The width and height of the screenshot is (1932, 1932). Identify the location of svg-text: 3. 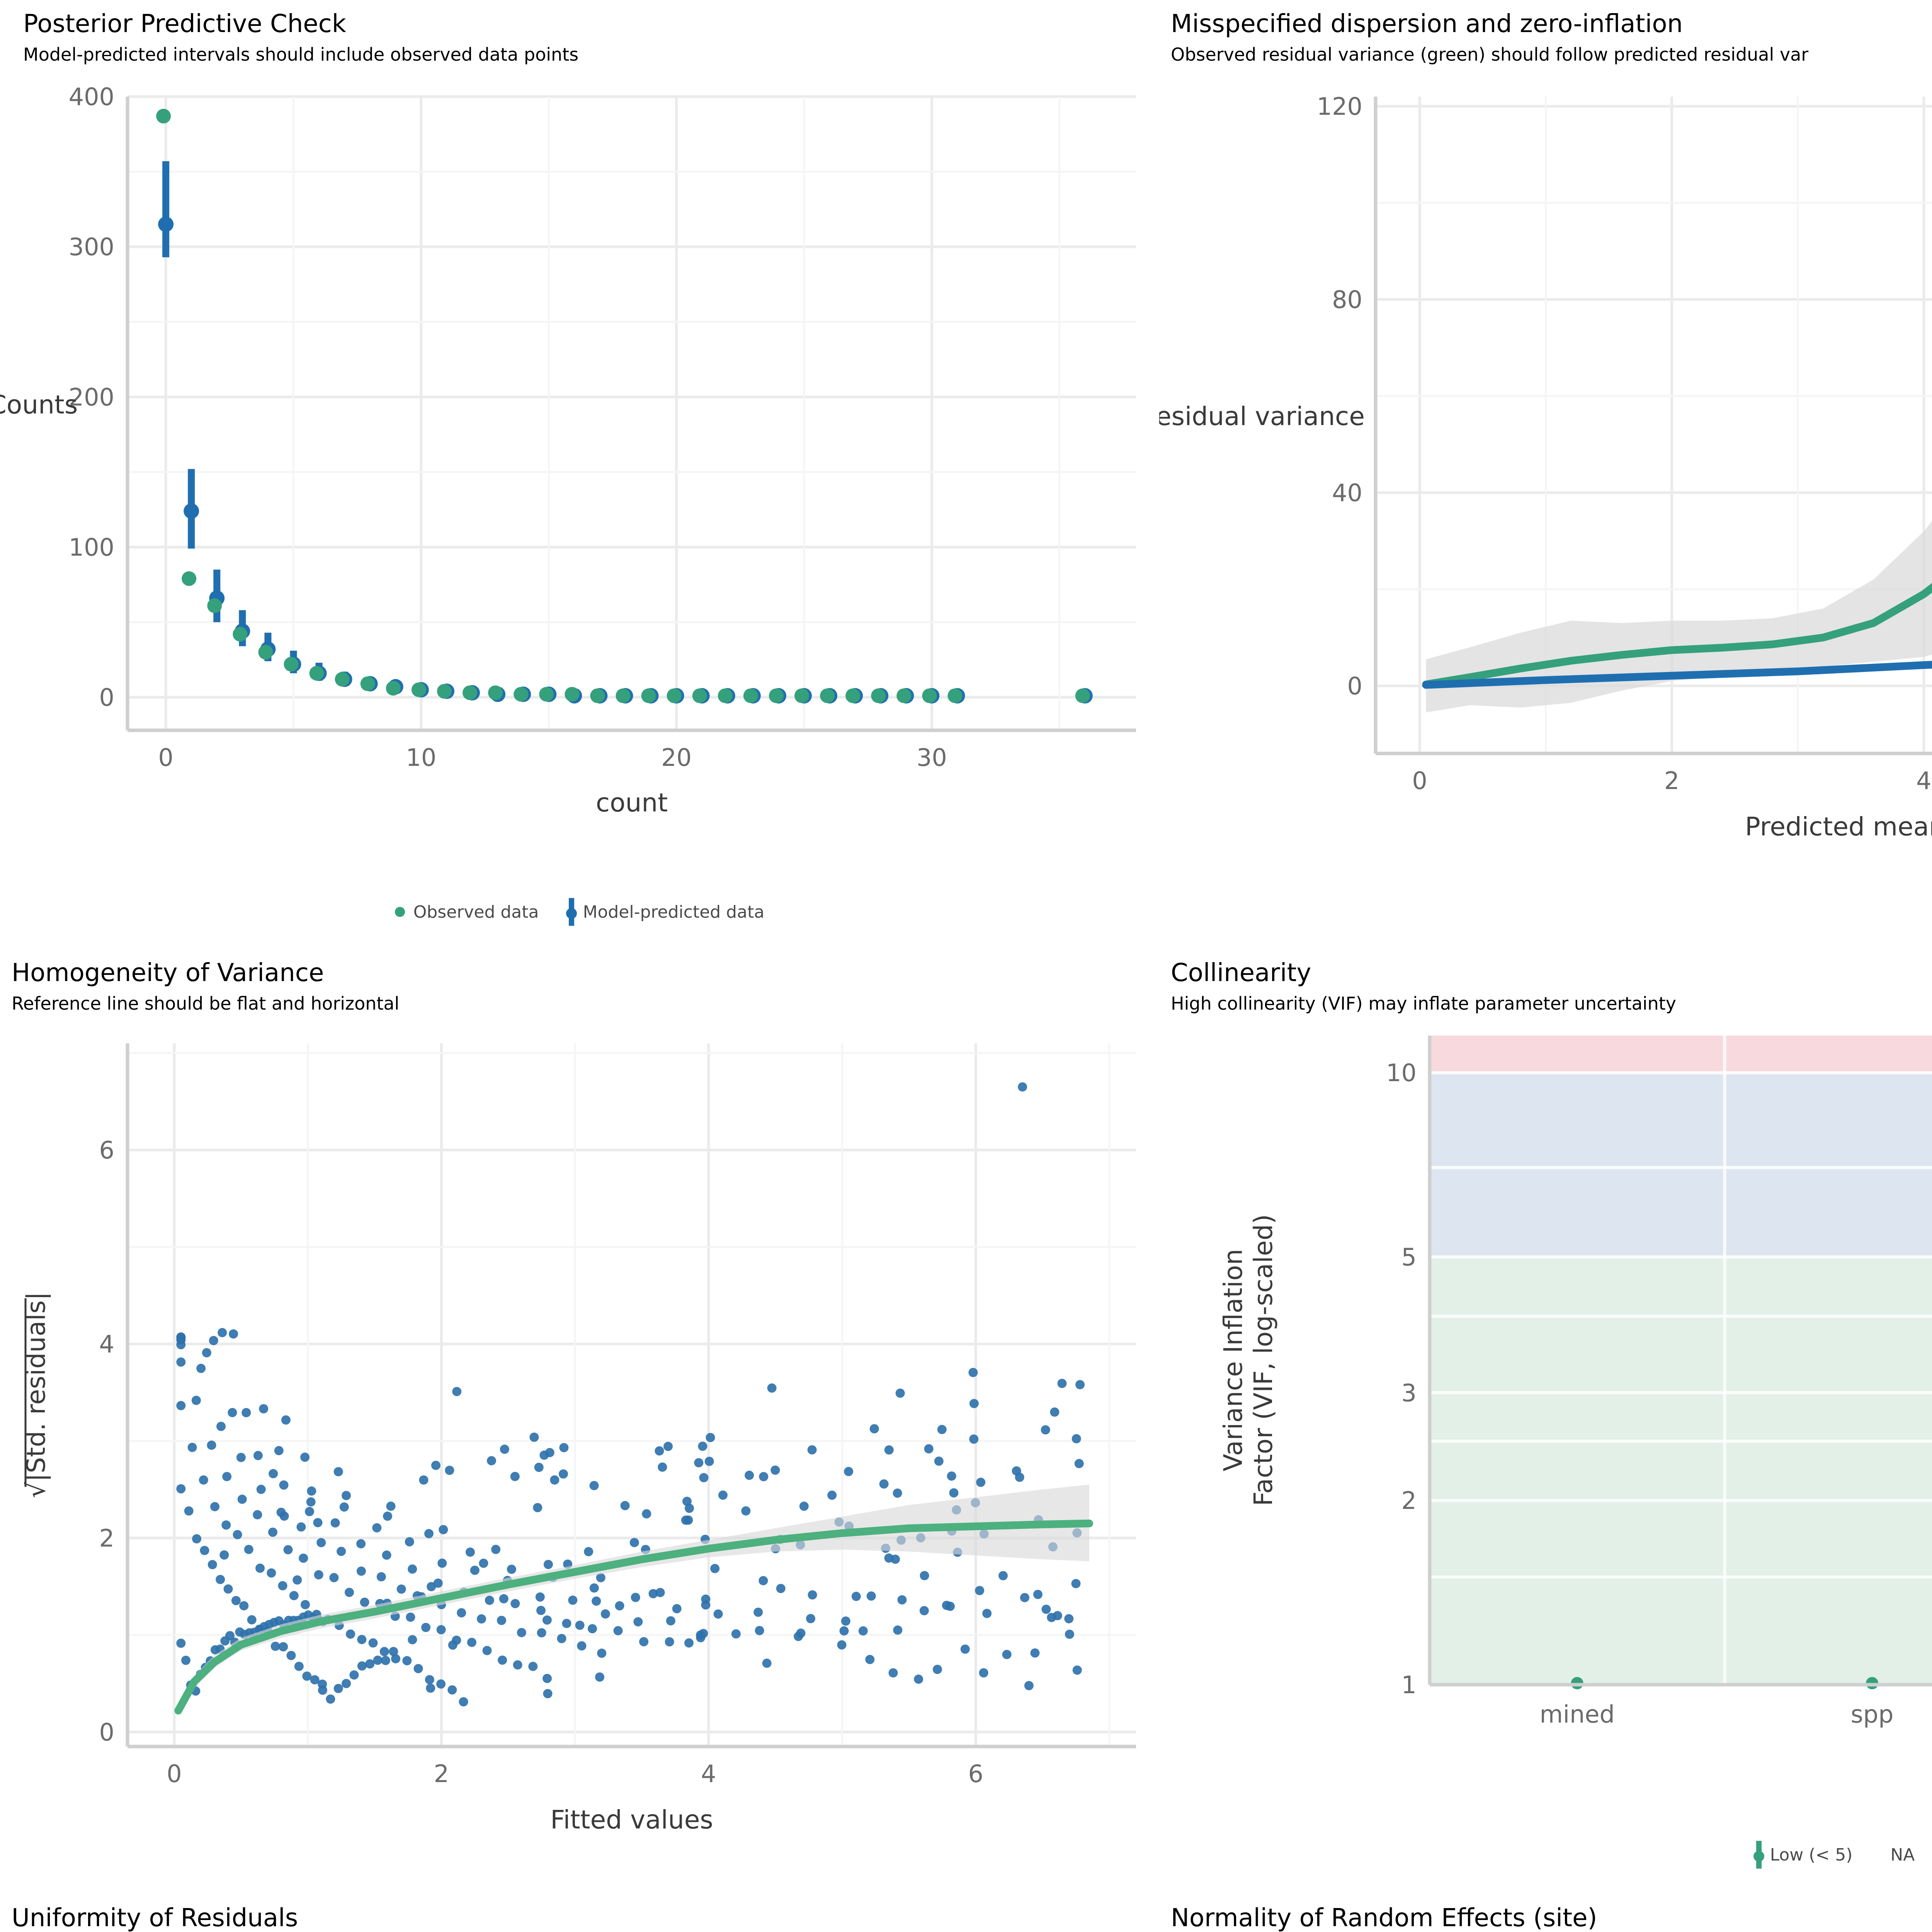
(1409, 1393).